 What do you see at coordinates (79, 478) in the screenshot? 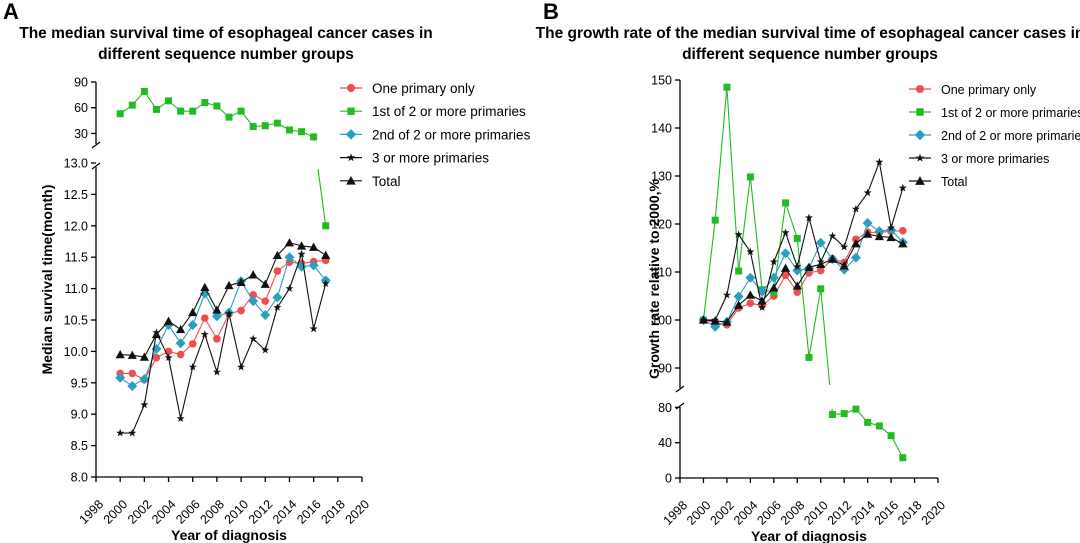
I see `y-tick-label: 8.0` at bounding box center [79, 478].